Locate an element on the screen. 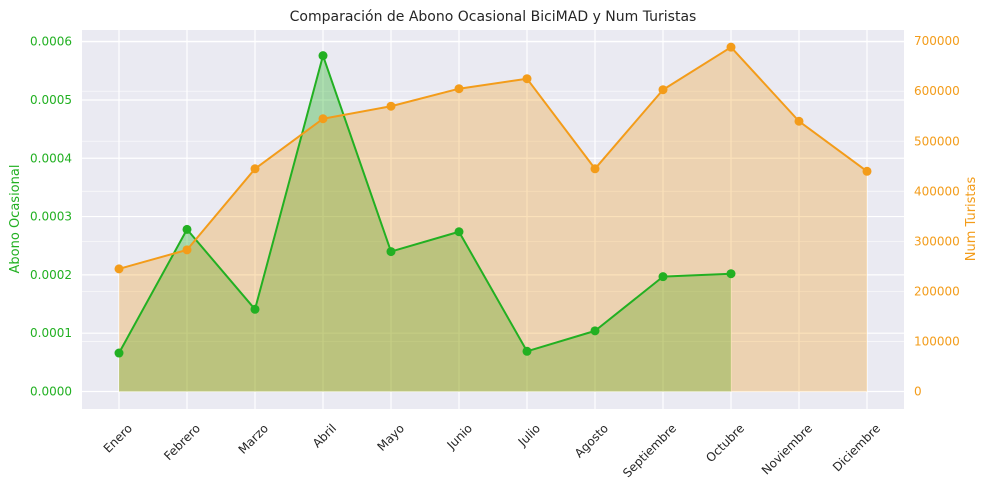 Image resolution: width=989 pixels, height=490 pixels. x-tick-label: Diciembre is located at coordinates (856, 447).